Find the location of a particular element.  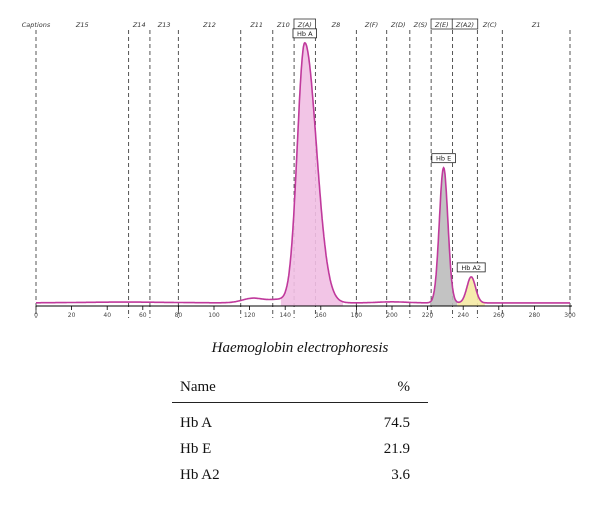

chart-caption: Haemoglobin electrophoresis is located at coordinates (300, 348).